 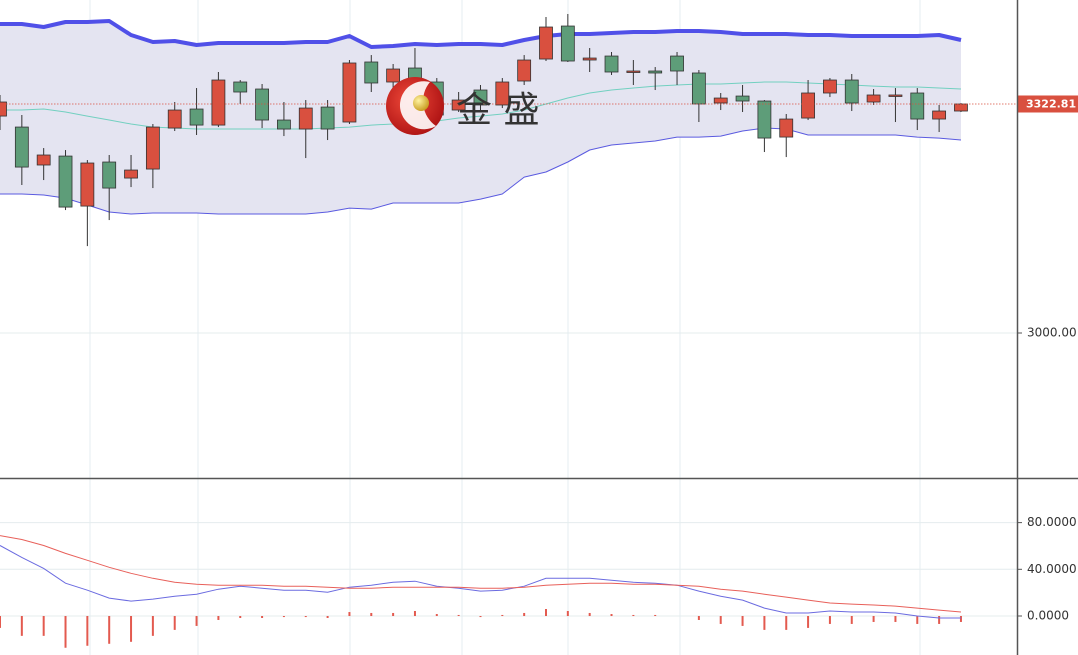 I want to click on logo, so click(x=415, y=106).